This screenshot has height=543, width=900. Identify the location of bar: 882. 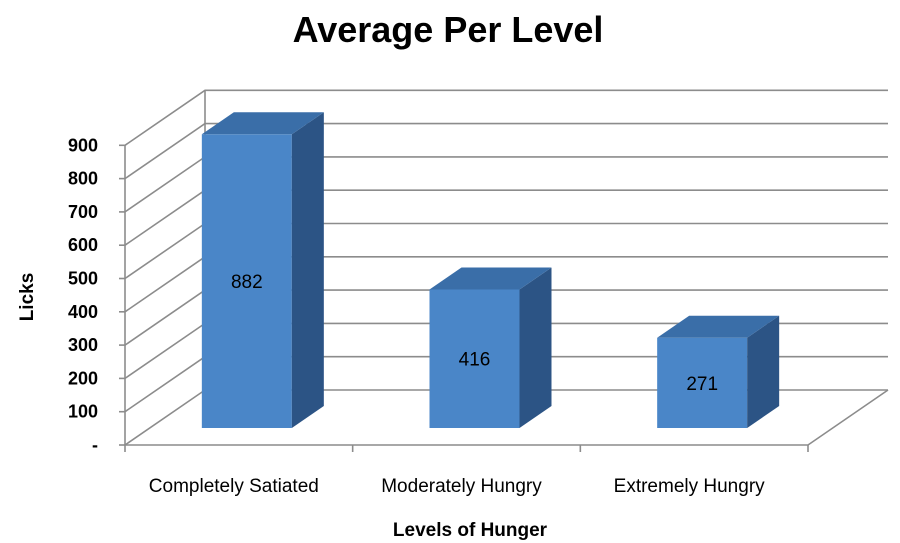
(262, 270).